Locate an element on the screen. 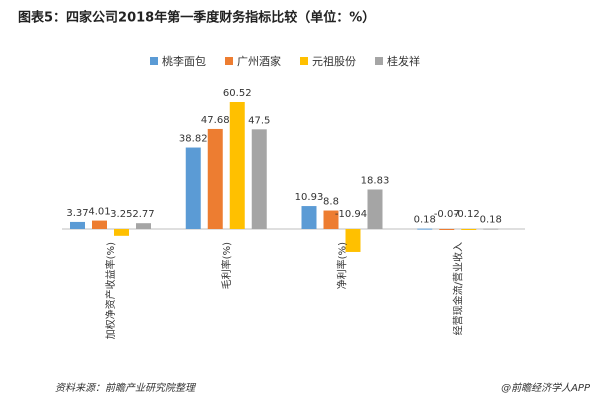 The width and height of the screenshot is (600, 411). x-tick-label: 净利率(%) is located at coordinates (342, 265).